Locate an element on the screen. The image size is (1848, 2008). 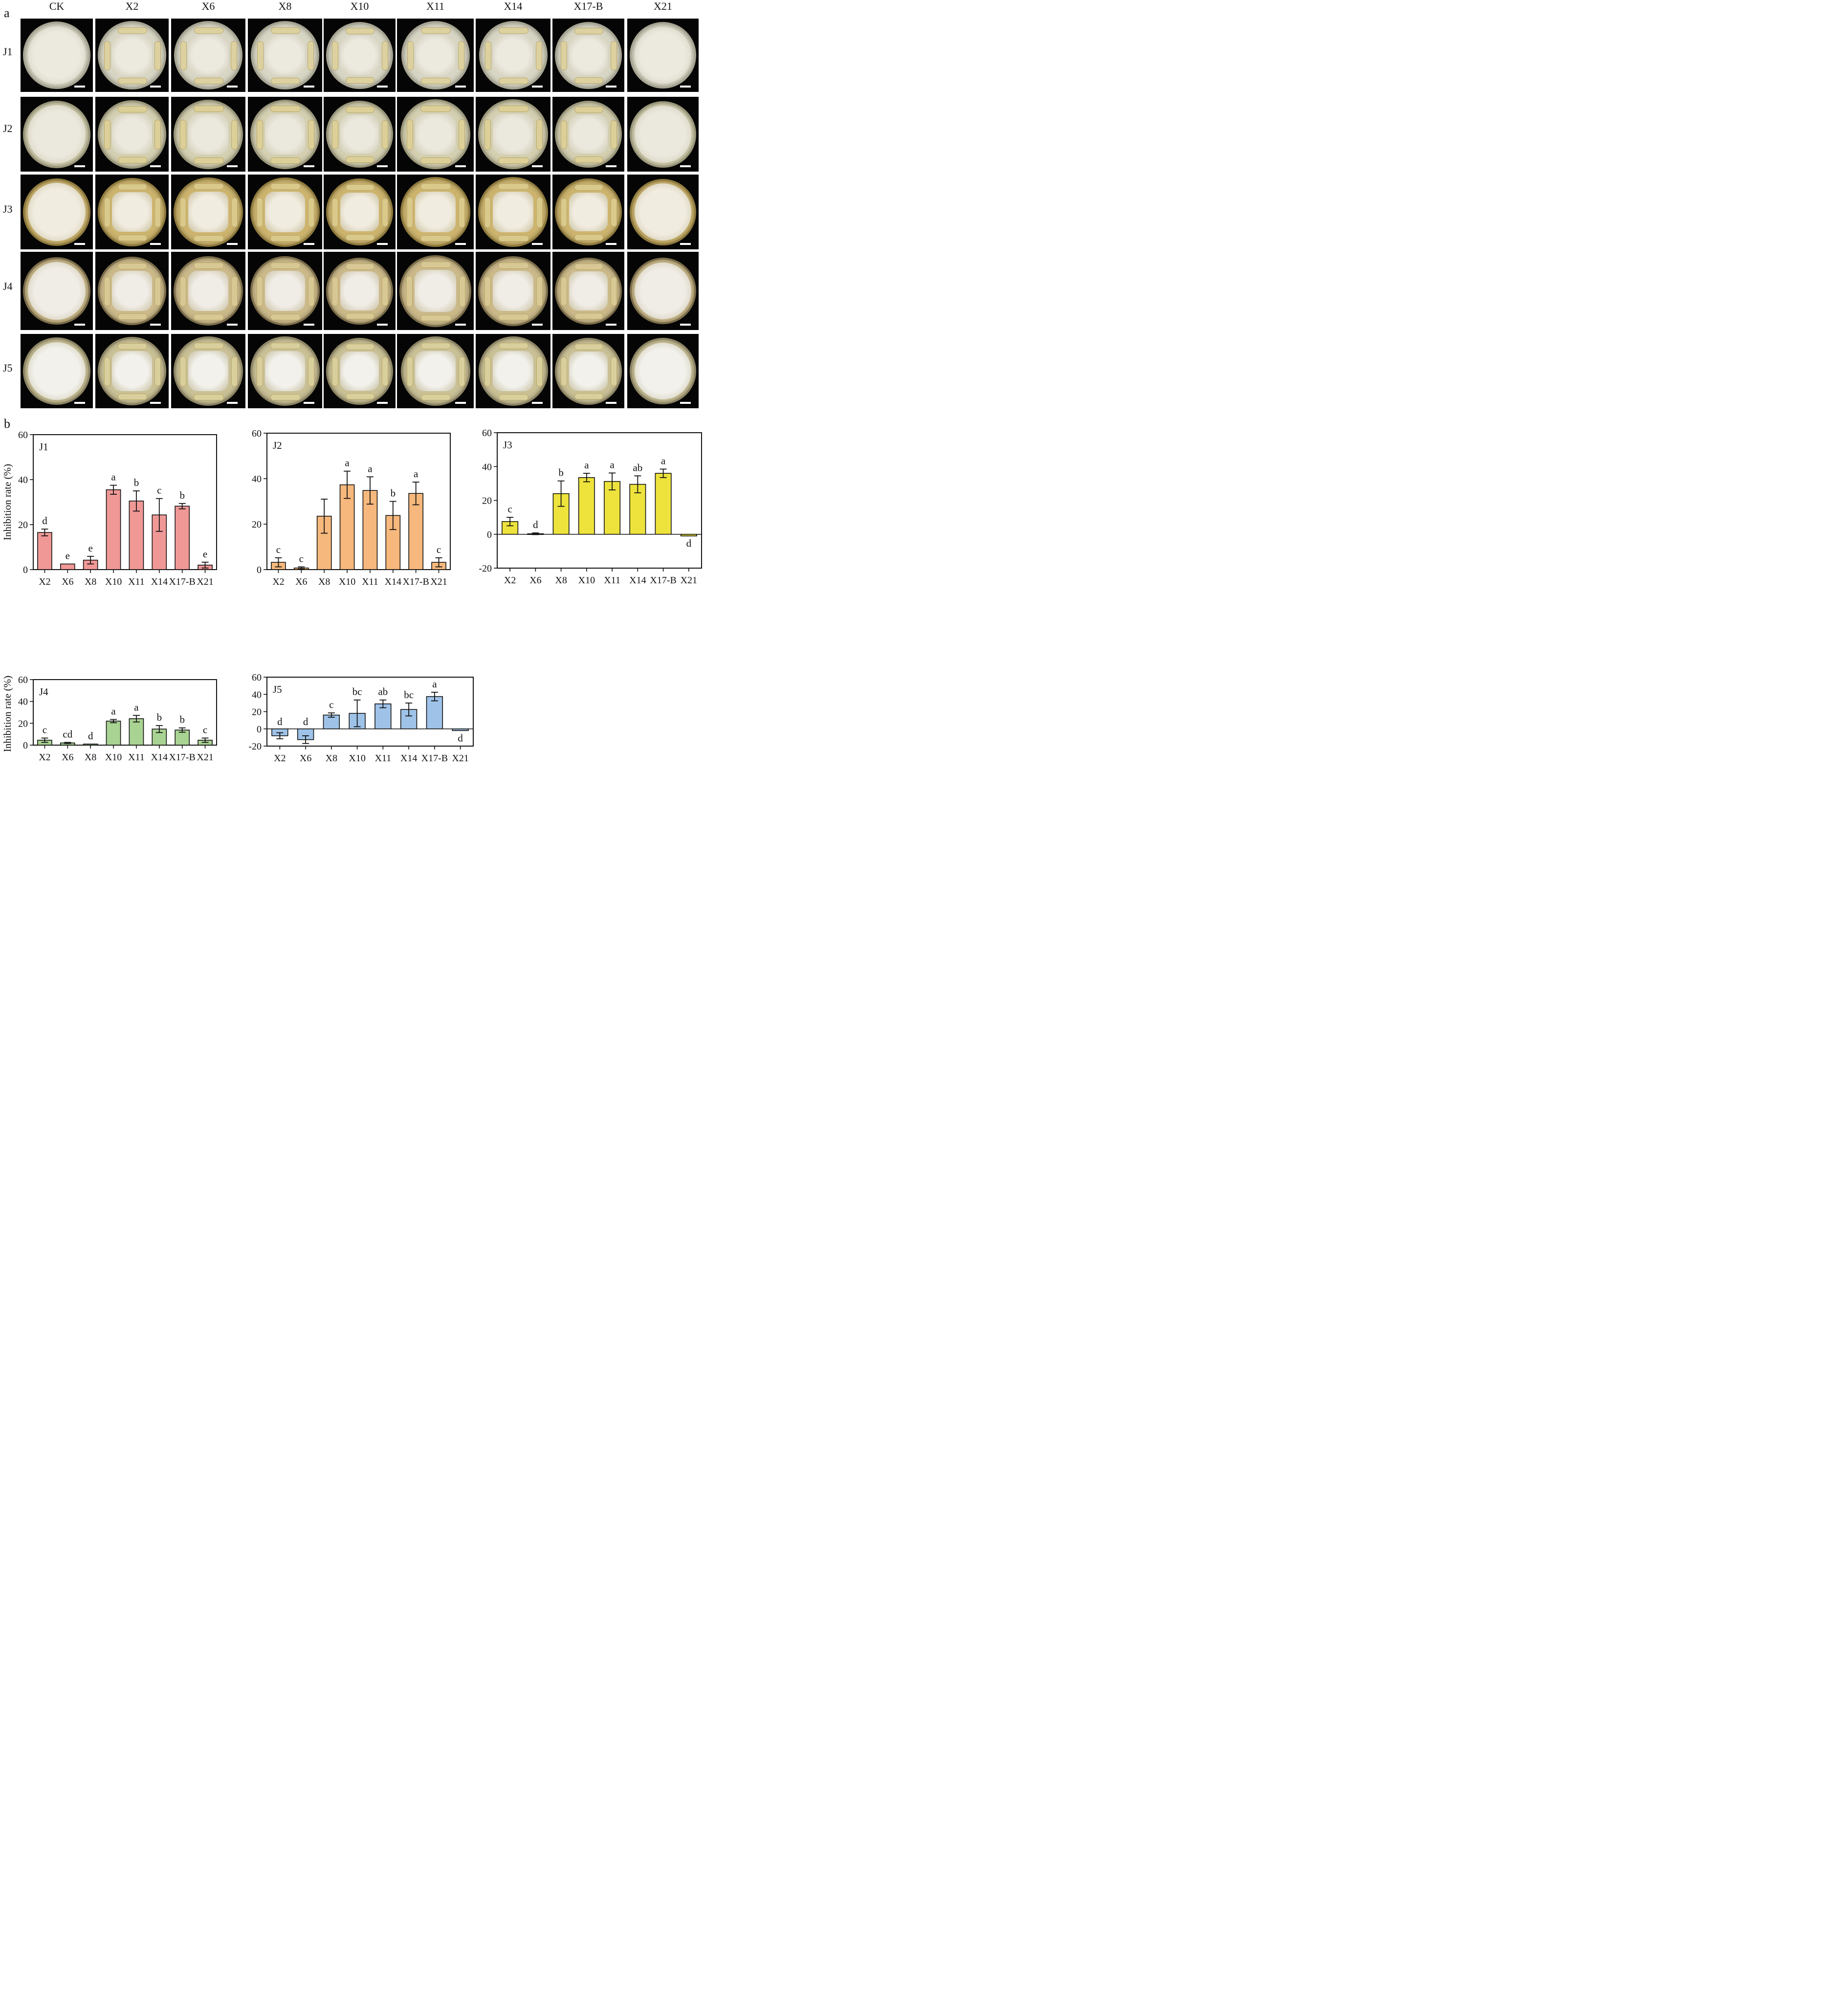
x-tick-label: X14 is located at coordinates (408, 758).